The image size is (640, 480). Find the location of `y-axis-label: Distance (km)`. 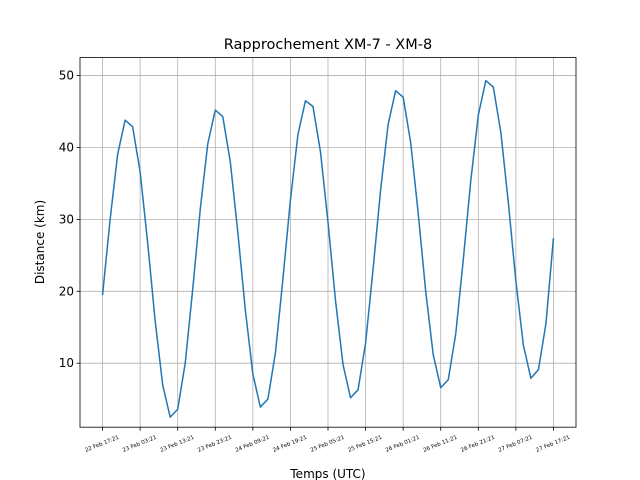

y-axis-label: Distance (km) is located at coordinates (40, 242).